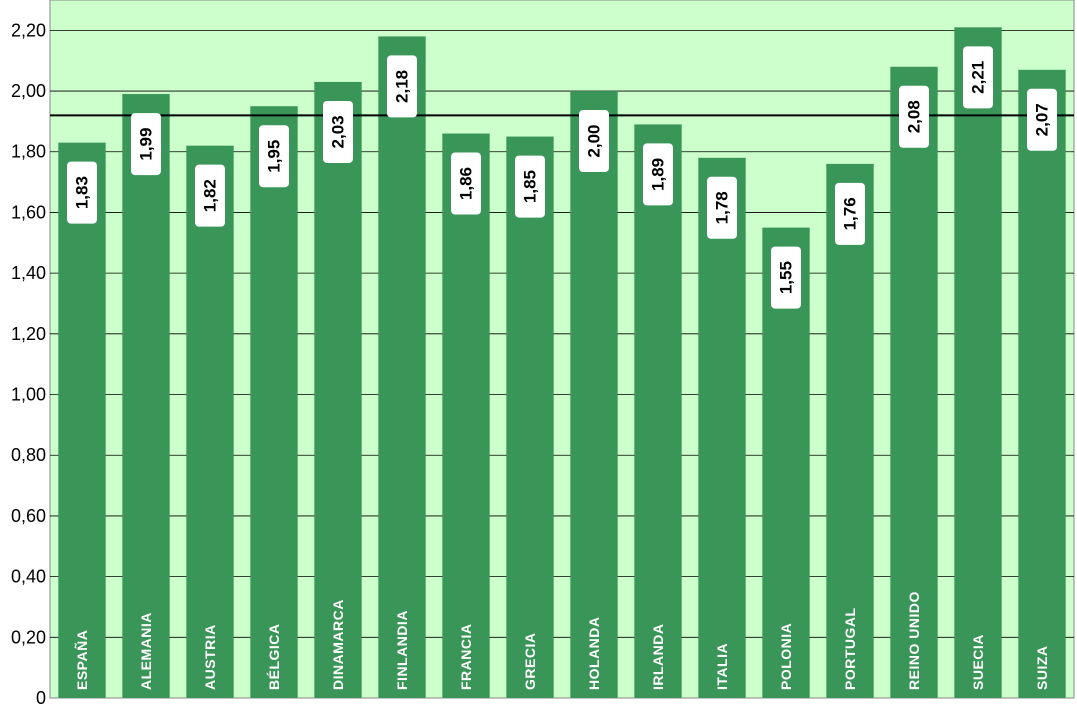 The height and width of the screenshot is (706, 1077). Describe the element at coordinates (530, 661) in the screenshot. I see `category-label: GRECIA` at that location.